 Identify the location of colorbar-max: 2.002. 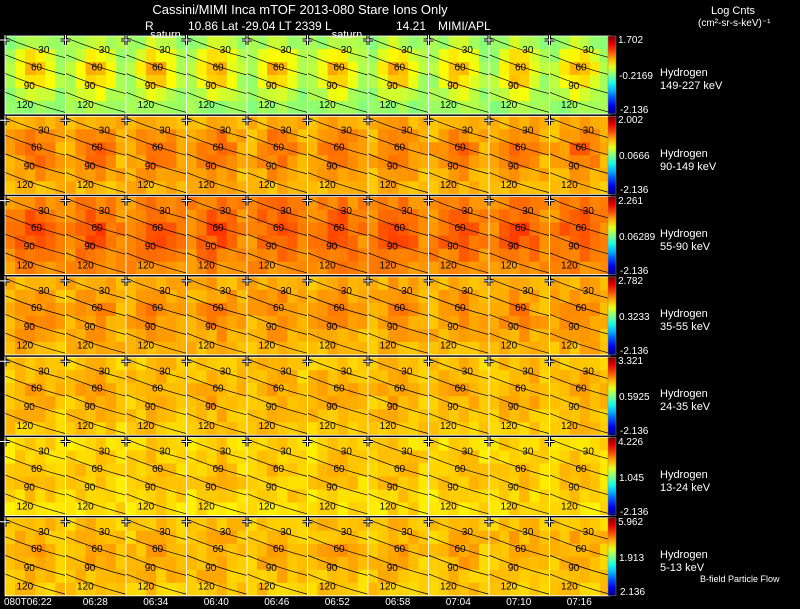
(631, 121).